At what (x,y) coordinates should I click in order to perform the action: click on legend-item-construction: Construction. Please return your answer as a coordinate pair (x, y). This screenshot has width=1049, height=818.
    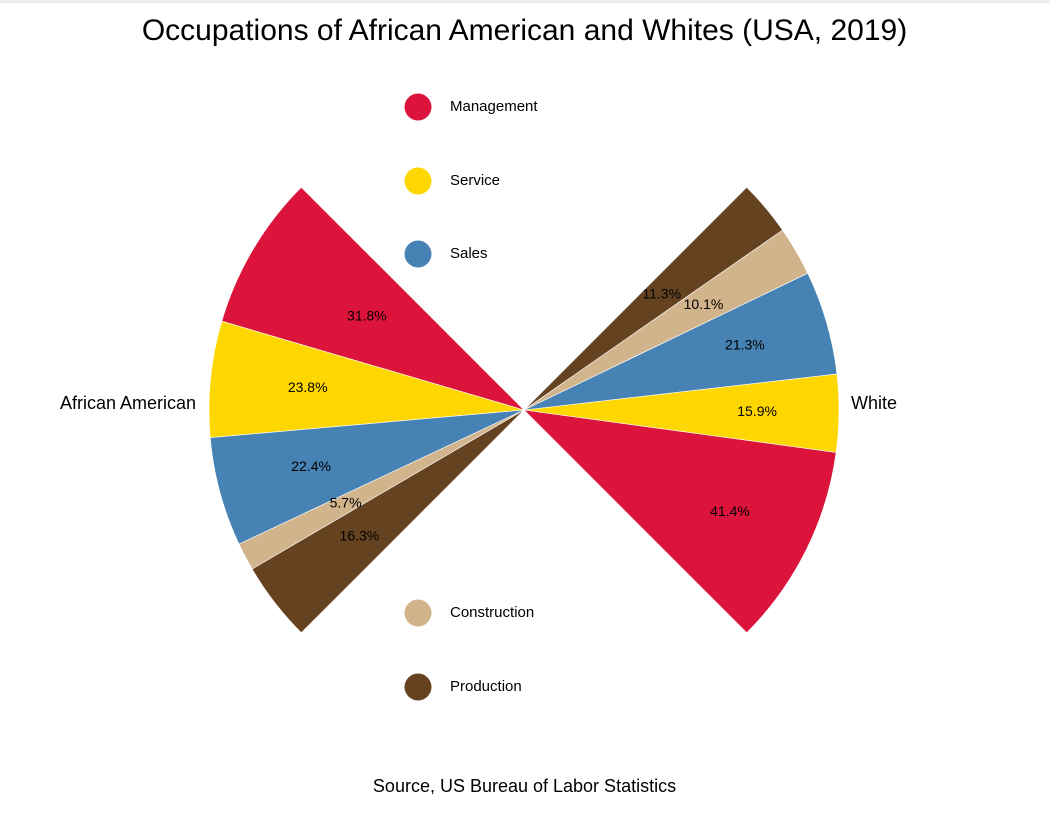
    Looking at the image, I should click on (469, 613).